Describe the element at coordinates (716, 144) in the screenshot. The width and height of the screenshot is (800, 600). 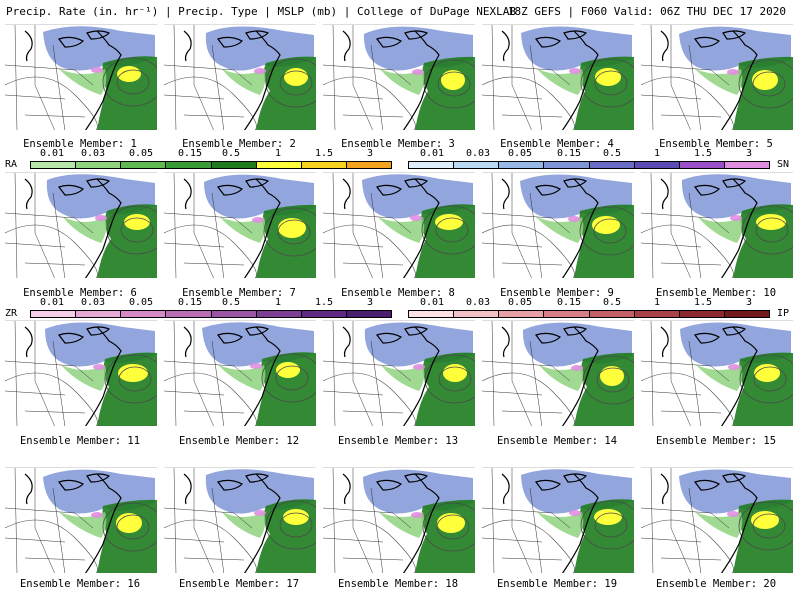
I see `member-label-5: Ensemble Member: 5` at that location.